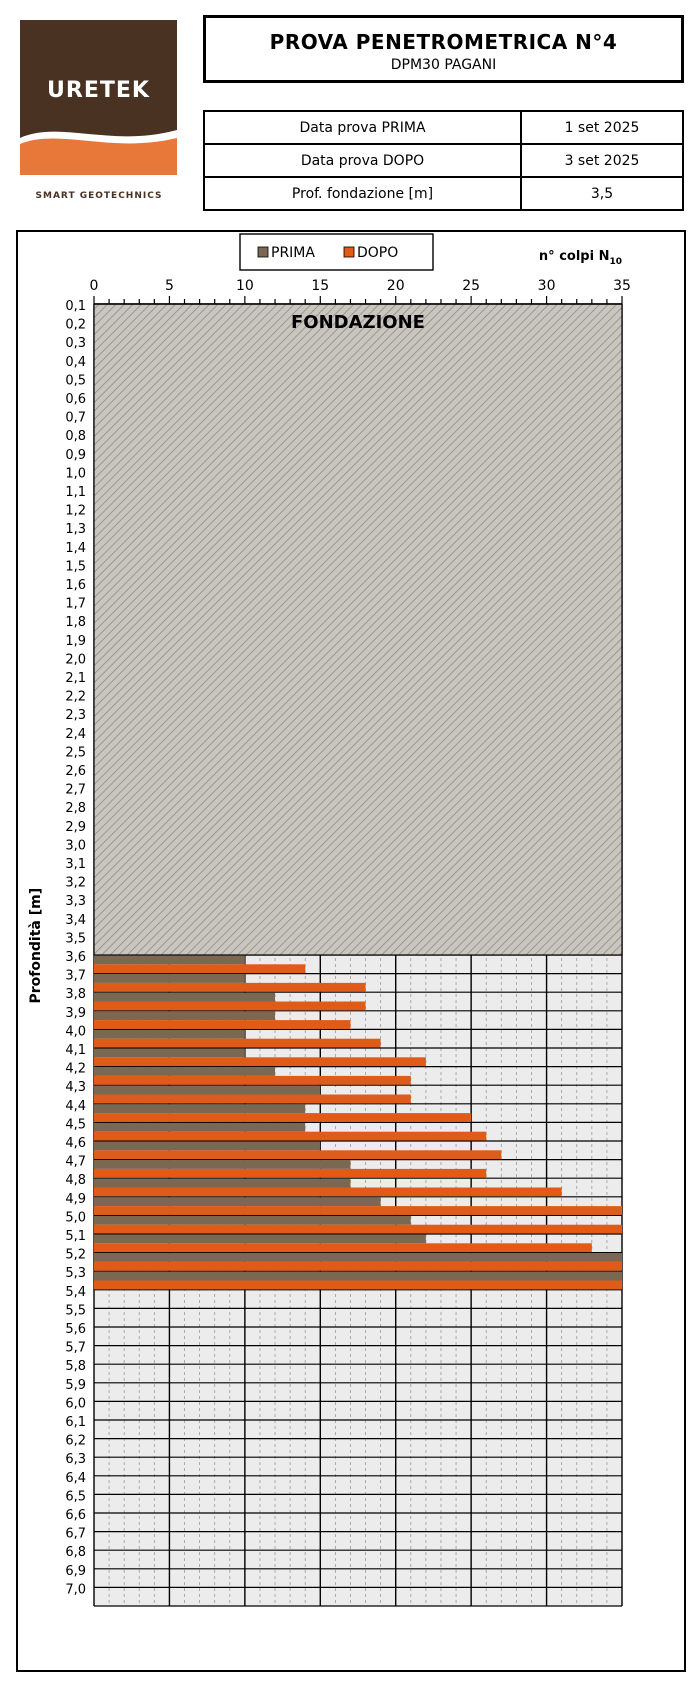  What do you see at coordinates (75, 1180) in the screenshot?
I see `y-tick-label: 4,8` at bounding box center [75, 1180].